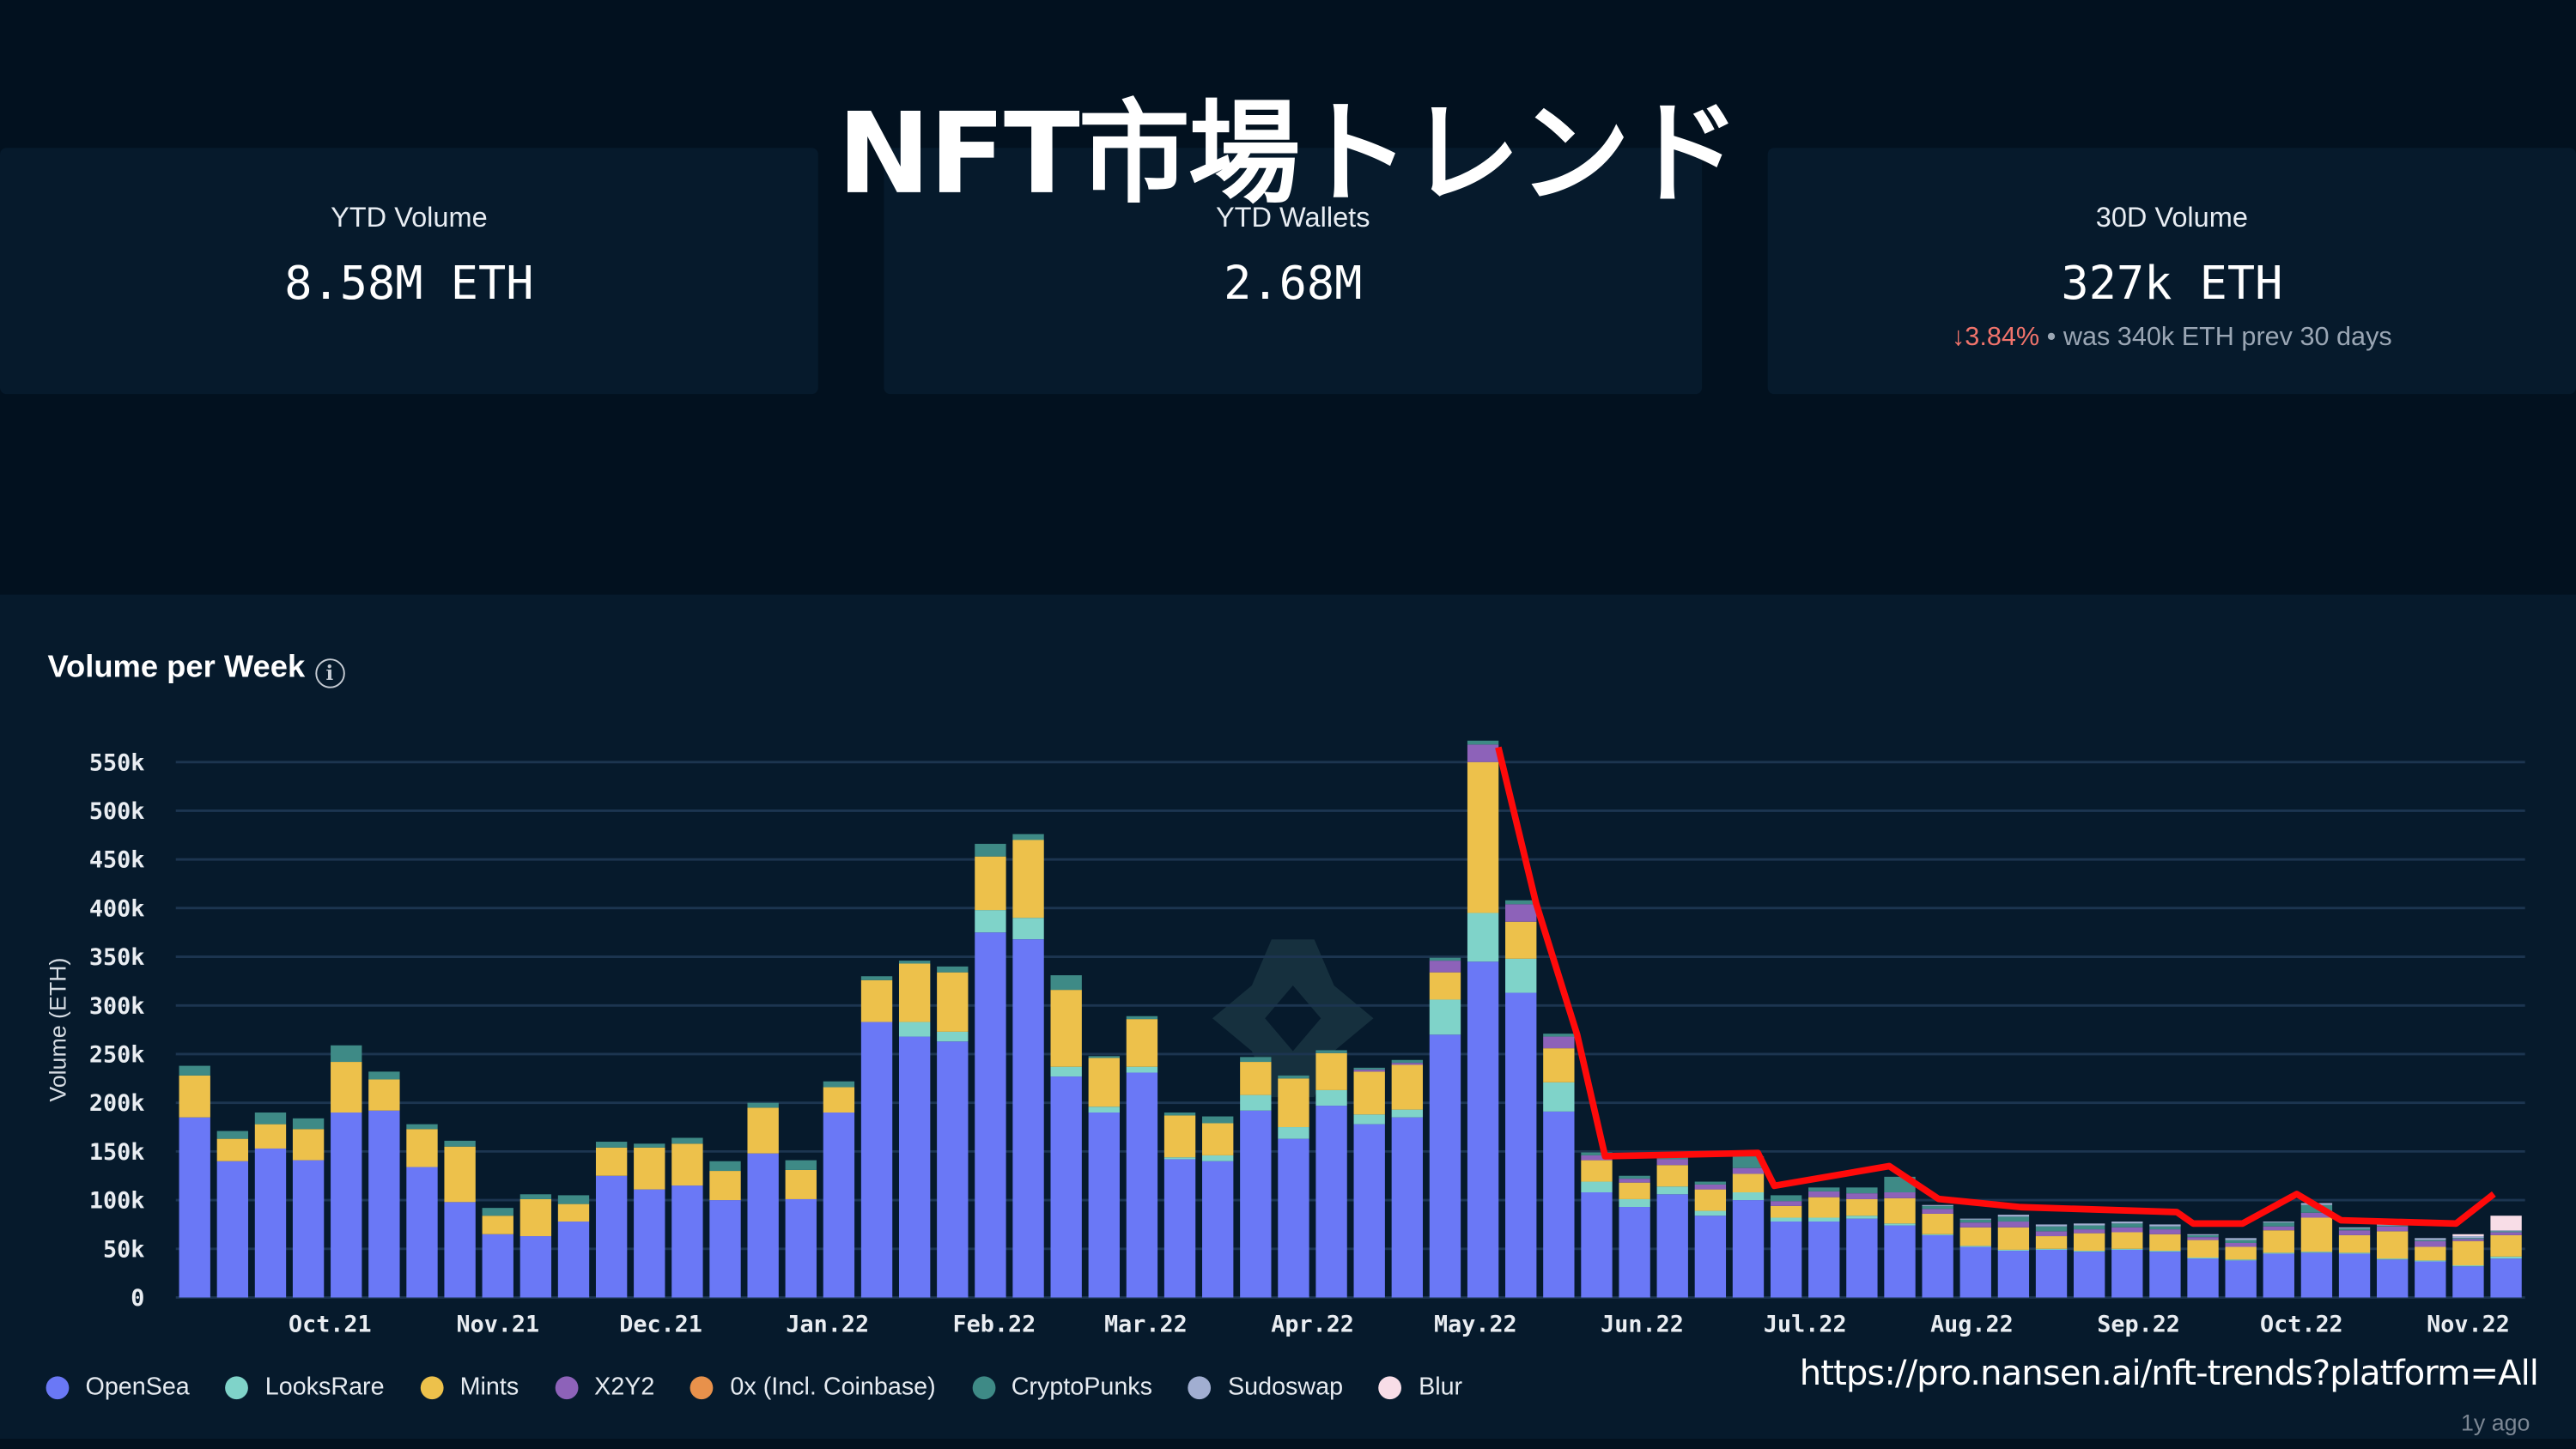 This screenshot has height=1449, width=2576. Describe the element at coordinates (1265, 1387) in the screenshot. I see `legend-item: Sudoswap` at that location.